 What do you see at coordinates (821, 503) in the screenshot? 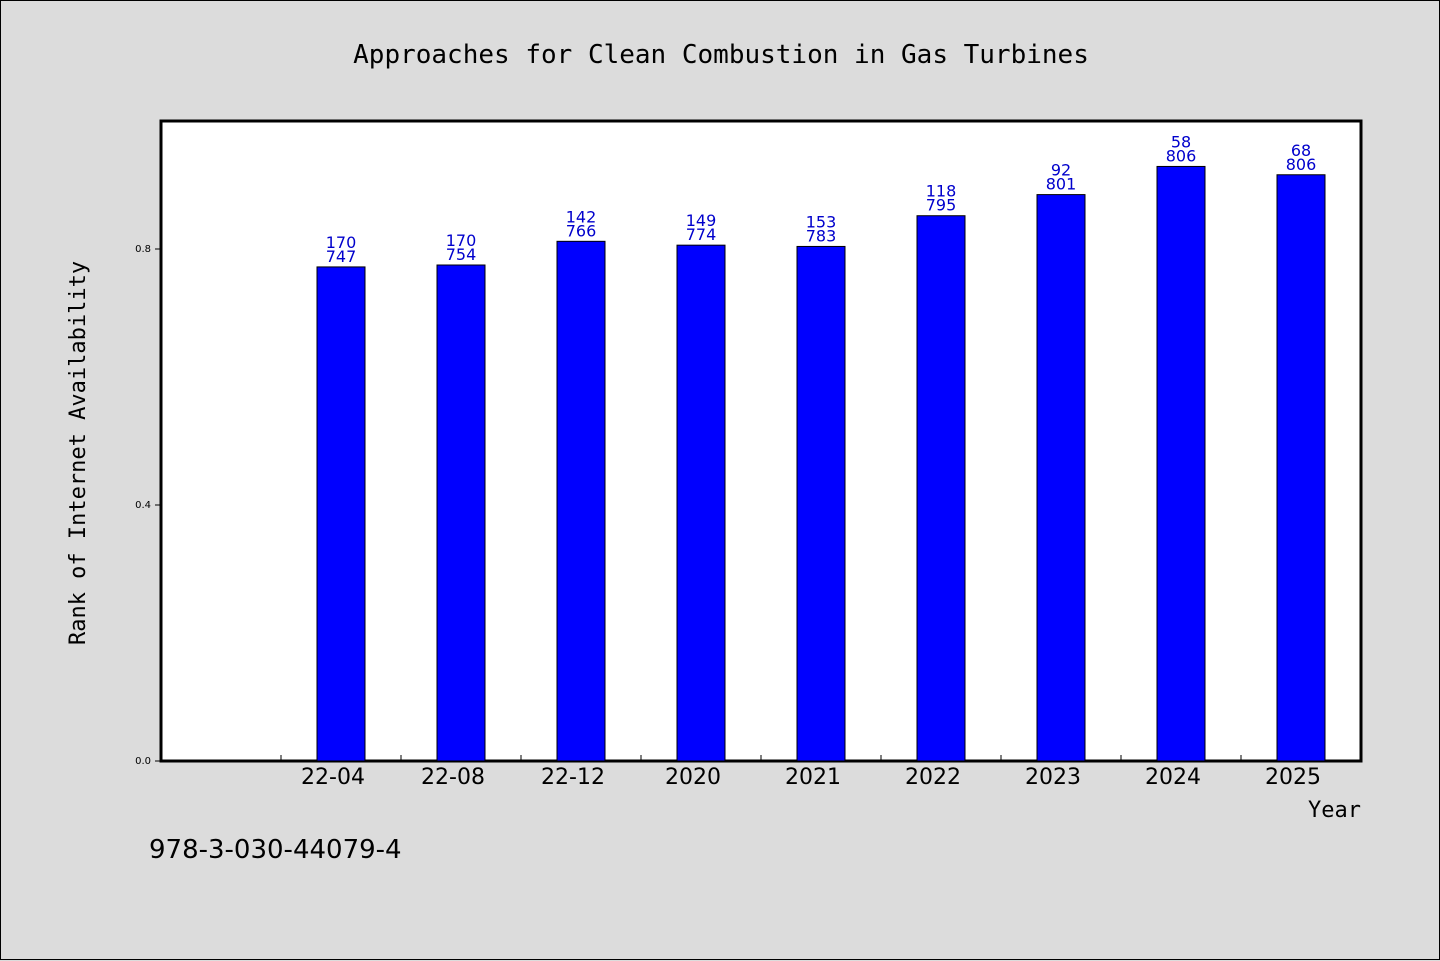
I see `bar-2021` at bounding box center [821, 503].